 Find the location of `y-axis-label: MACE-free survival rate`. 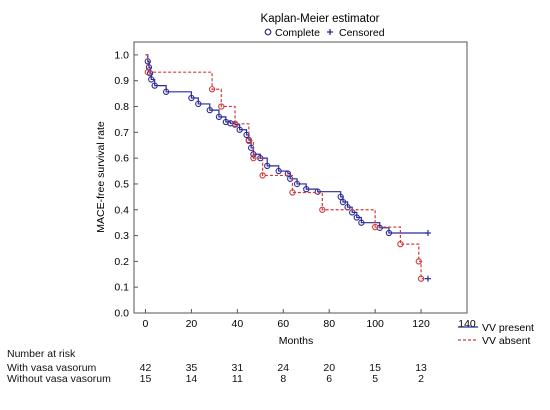

y-axis-label: MACE-free survival rate is located at coordinates (101, 177).